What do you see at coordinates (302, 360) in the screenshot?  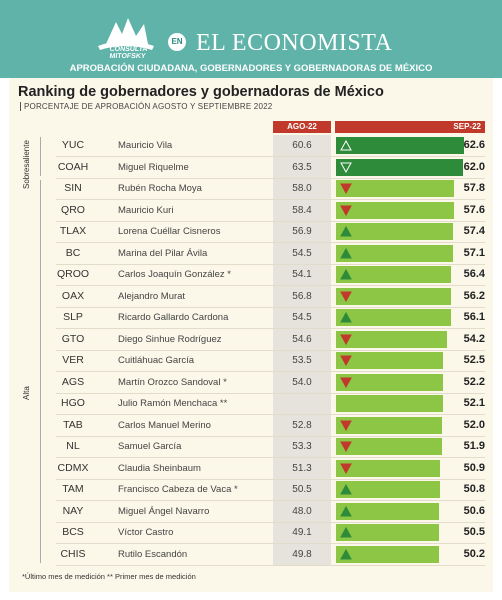 I see `aug-value: 53.5` at bounding box center [302, 360].